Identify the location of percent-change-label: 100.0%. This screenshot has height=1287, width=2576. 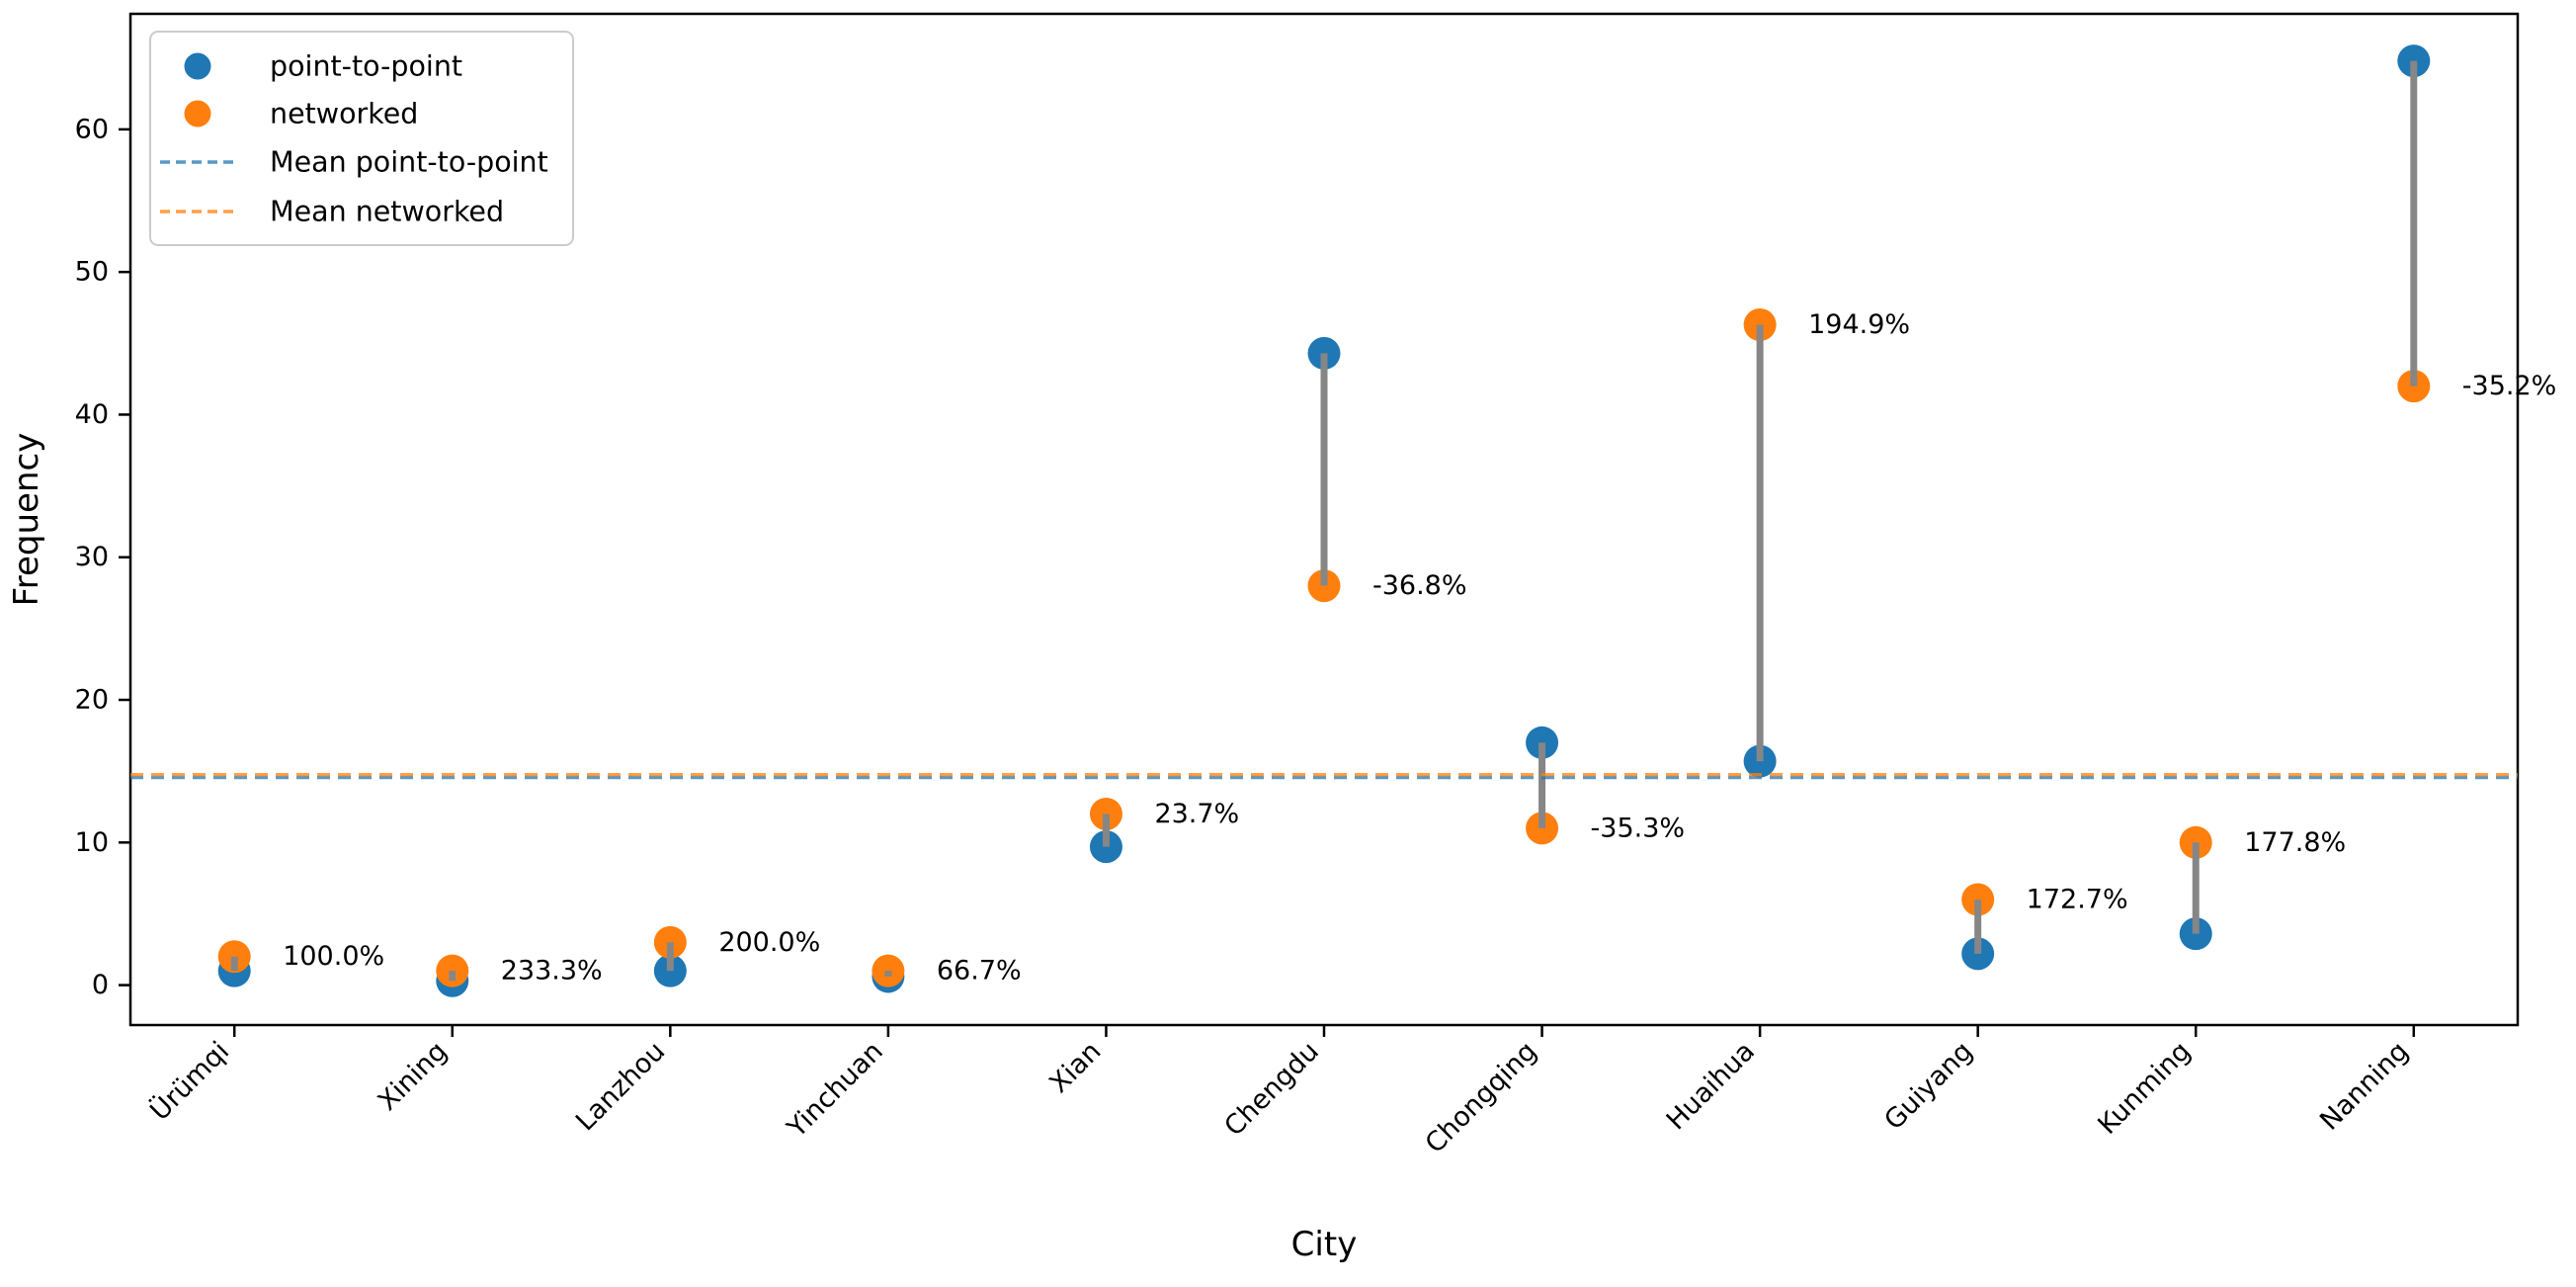
(333, 956).